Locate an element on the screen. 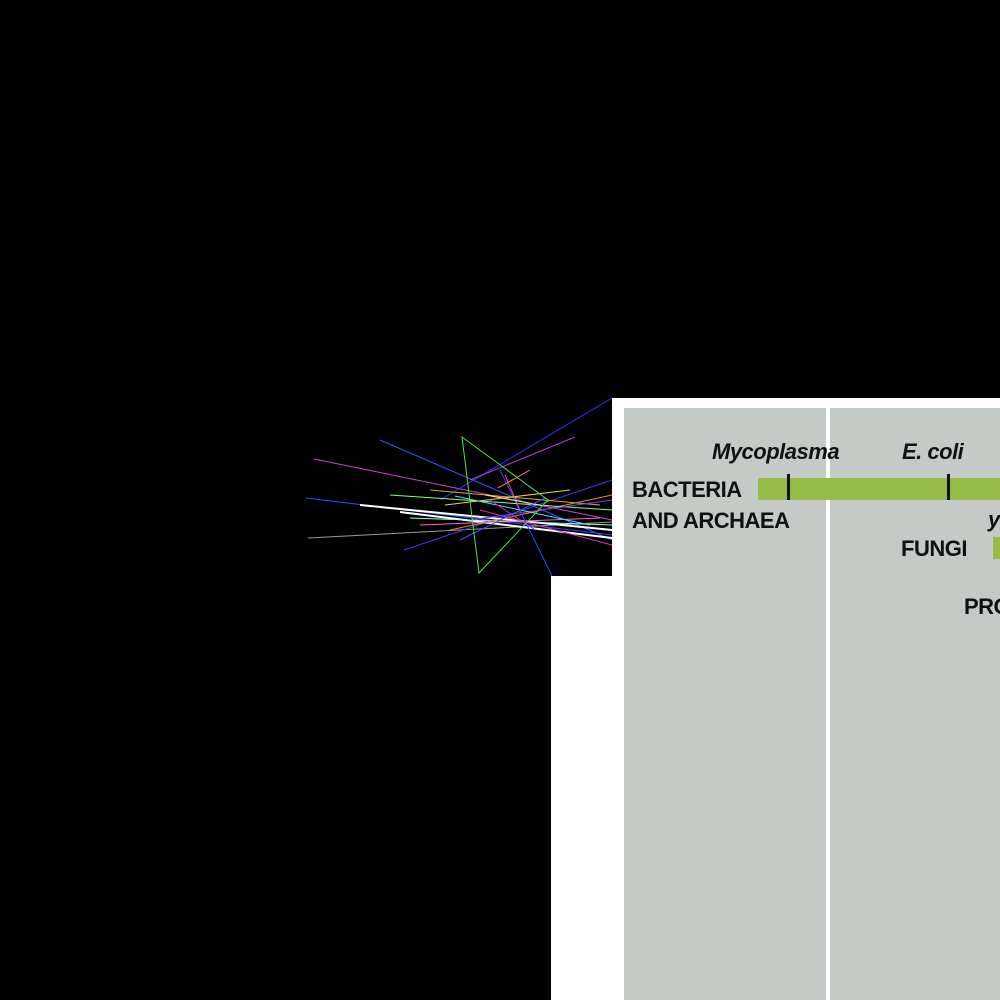  yeast-label: y is located at coordinates (994, 519).